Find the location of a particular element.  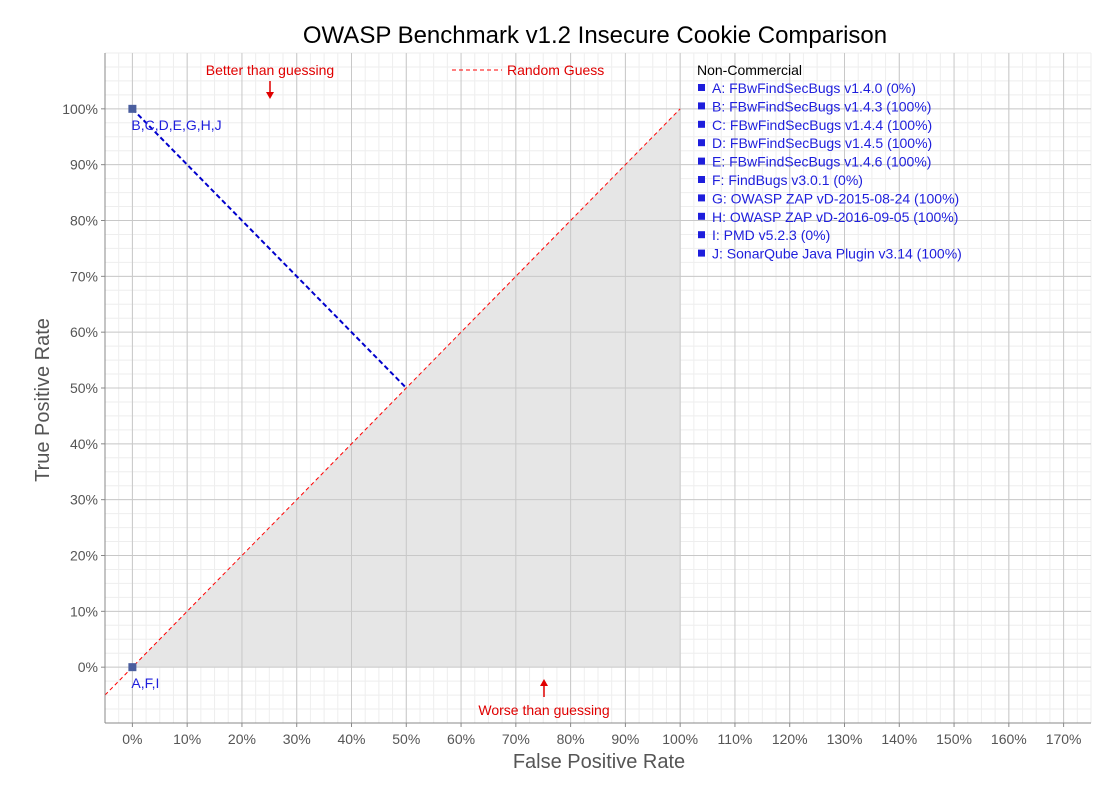

legend-item: I: PMD v5.2.3 (0%) is located at coordinates (771, 235).